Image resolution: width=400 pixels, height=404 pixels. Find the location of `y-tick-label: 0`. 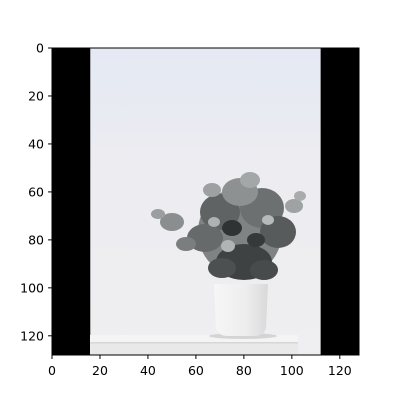

y-tick-label: 0 is located at coordinates (40, 48).